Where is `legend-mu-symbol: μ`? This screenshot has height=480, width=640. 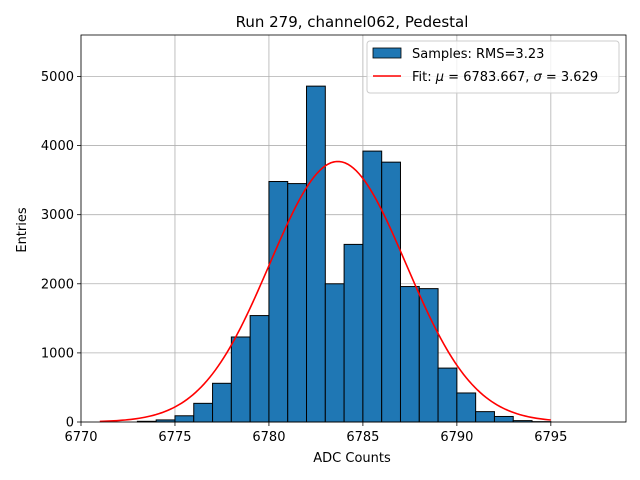
legend-mu-symbol: μ is located at coordinates (439, 77).